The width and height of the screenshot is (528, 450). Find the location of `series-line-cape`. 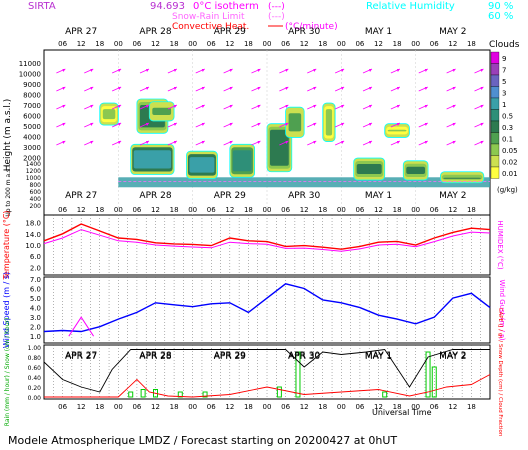

series-line-cape is located at coordinates (267, 386).